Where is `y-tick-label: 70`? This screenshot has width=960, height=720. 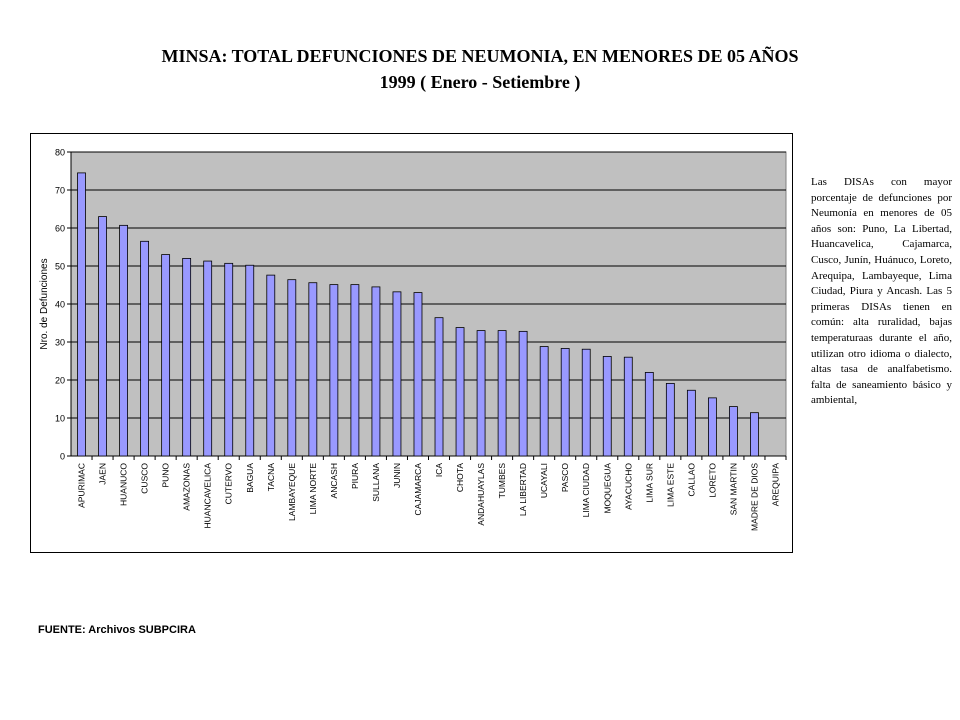 y-tick-label: 70 is located at coordinates (60, 191).